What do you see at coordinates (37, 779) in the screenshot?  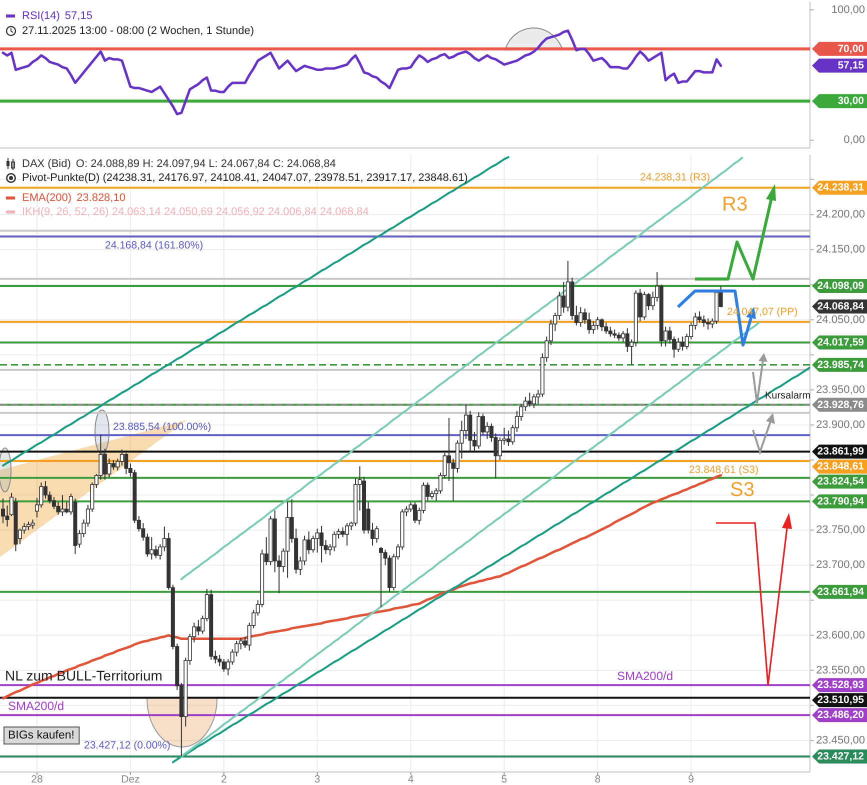 I see `x-tick-label: 28` at bounding box center [37, 779].